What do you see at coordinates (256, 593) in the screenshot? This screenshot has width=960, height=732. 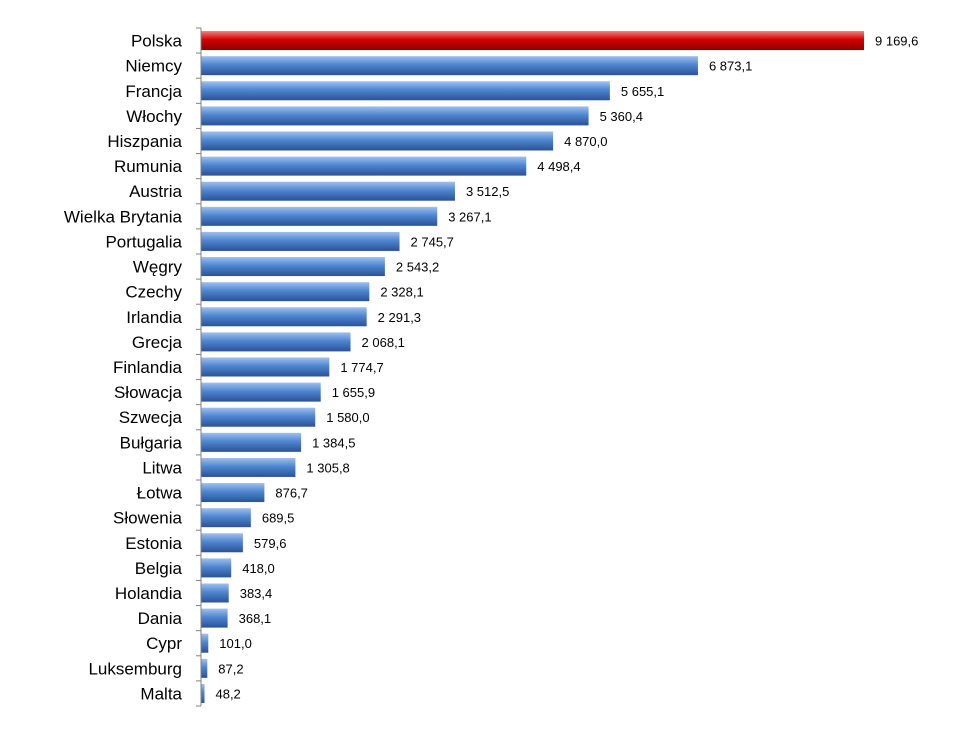 I see `value-label: 383,4` at bounding box center [256, 593].